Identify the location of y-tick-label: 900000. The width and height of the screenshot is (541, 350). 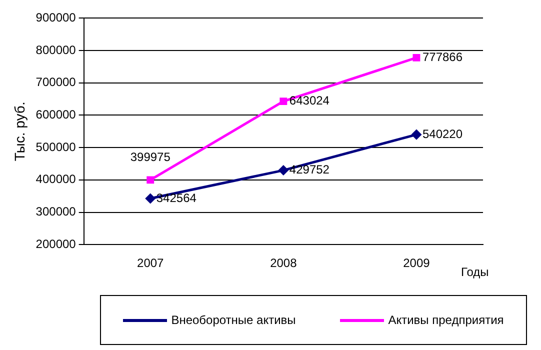
(56, 17).